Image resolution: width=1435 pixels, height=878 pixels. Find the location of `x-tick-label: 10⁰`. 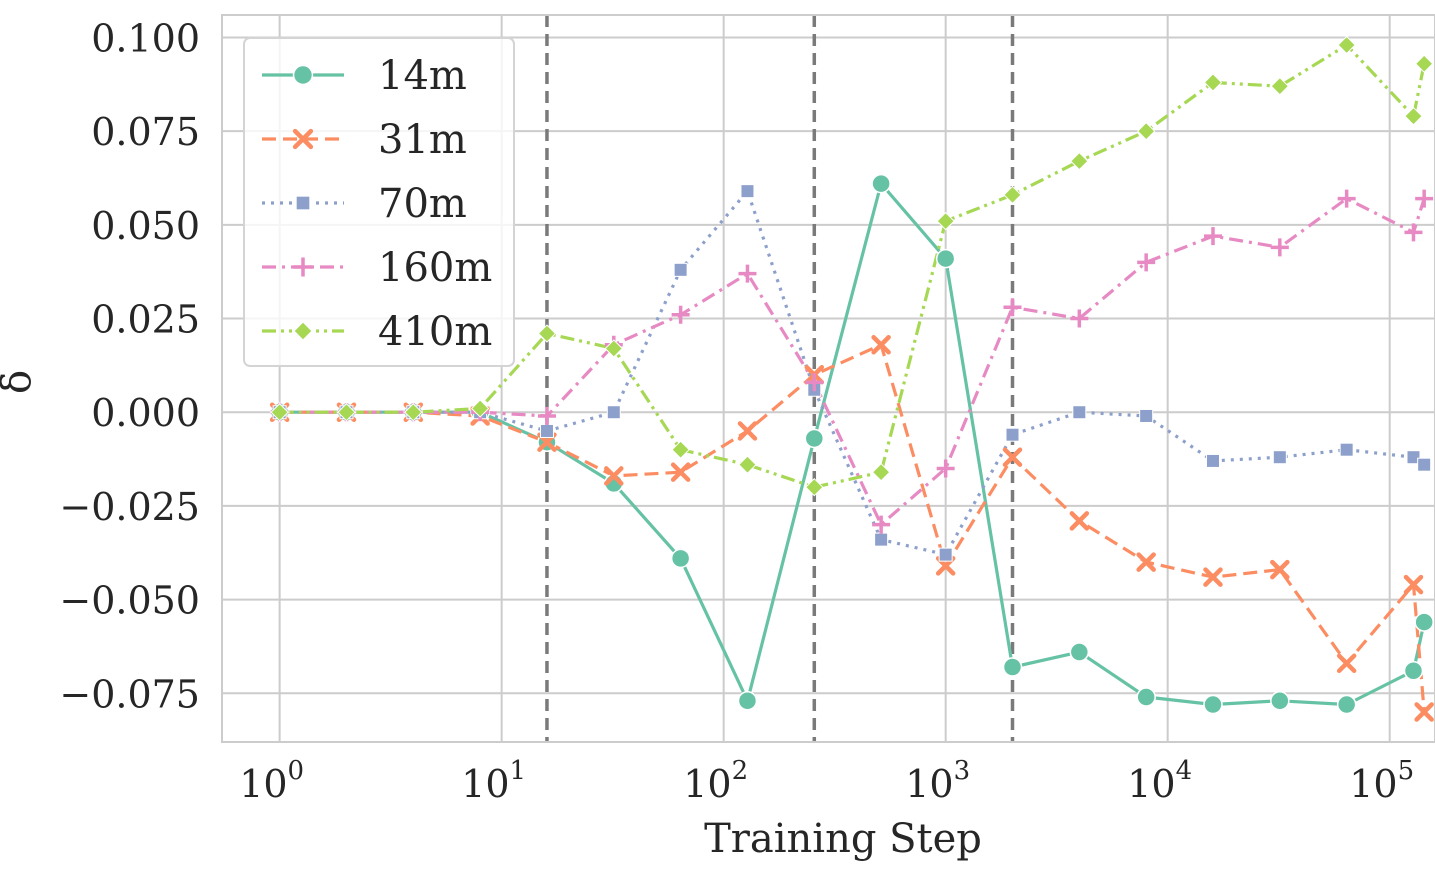

x-tick-label: 10⁰ is located at coordinates (271, 781).